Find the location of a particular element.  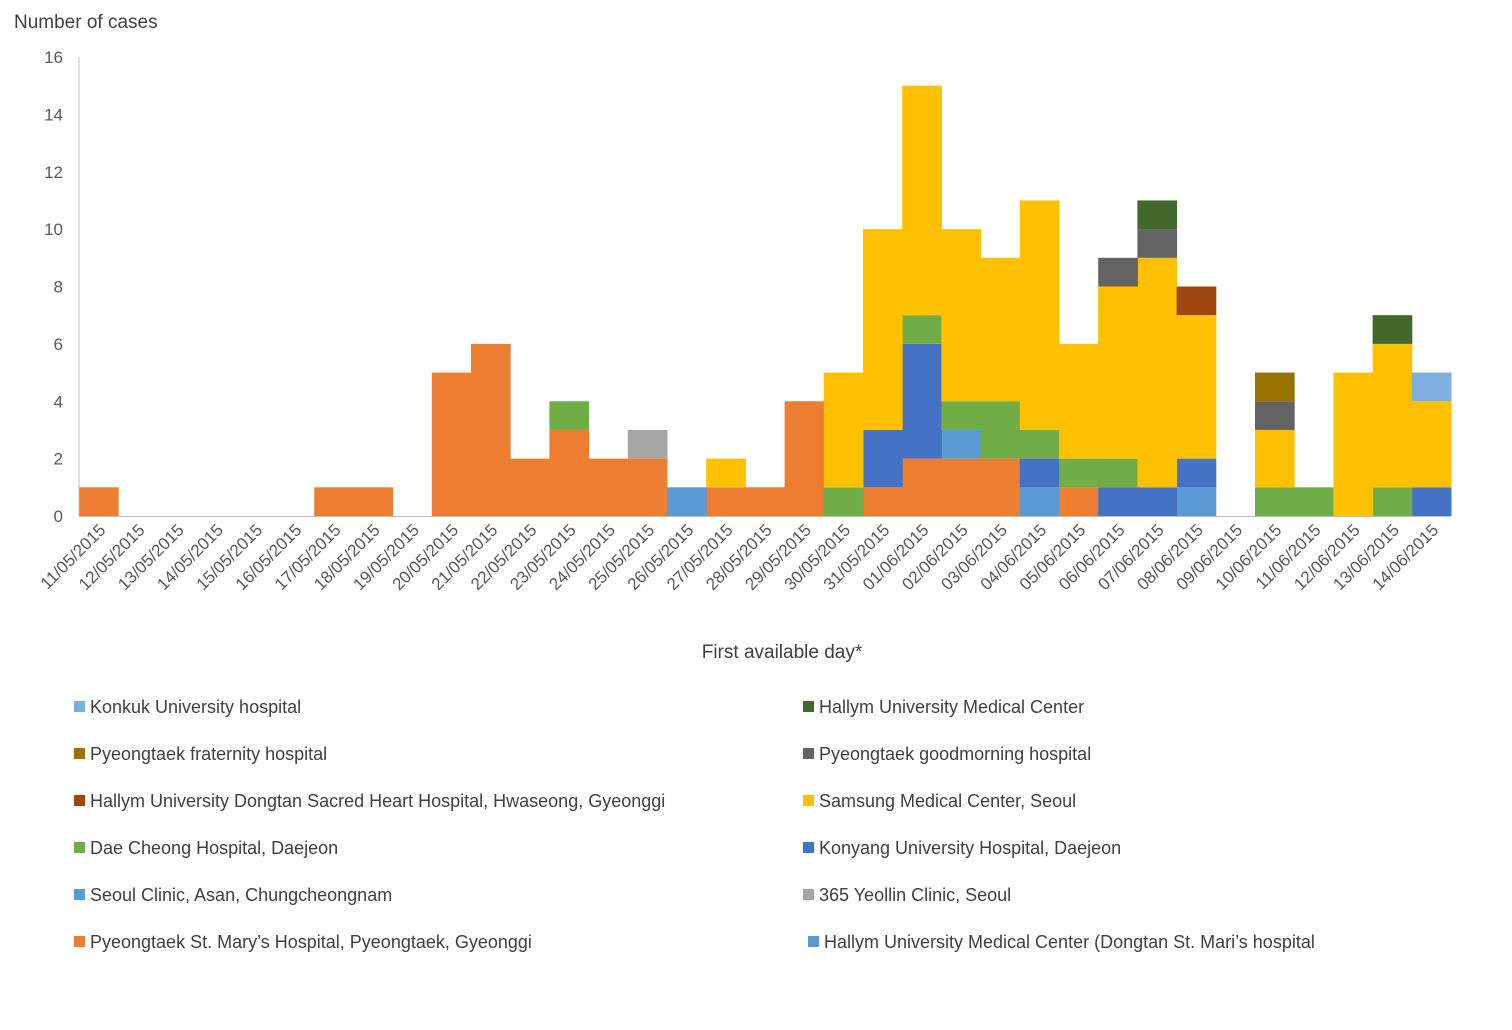

y-tick-label: 16 is located at coordinates (53, 57).